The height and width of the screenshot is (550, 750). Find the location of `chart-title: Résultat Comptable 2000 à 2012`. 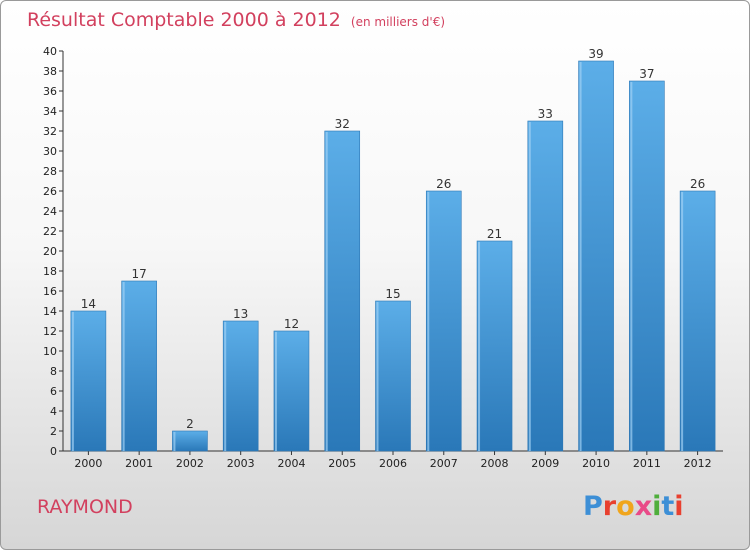

chart-title: Résultat Comptable 2000 à 2012 is located at coordinates (184, 20).